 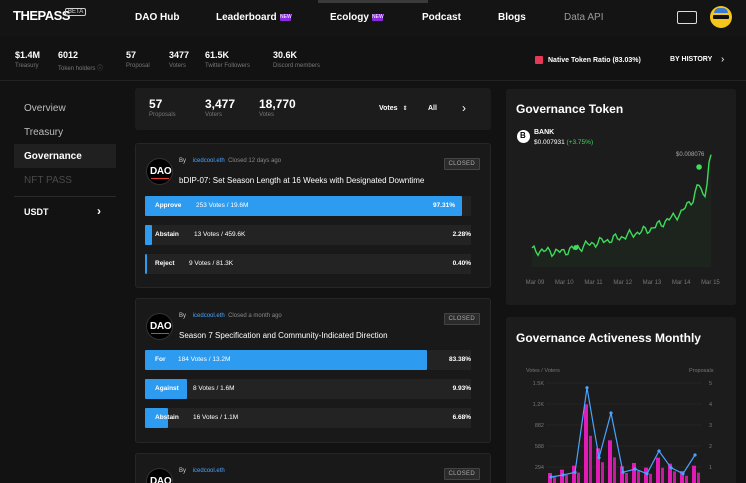 What do you see at coordinates (621, 210) in the screenshot?
I see `price-area` at bounding box center [621, 210].